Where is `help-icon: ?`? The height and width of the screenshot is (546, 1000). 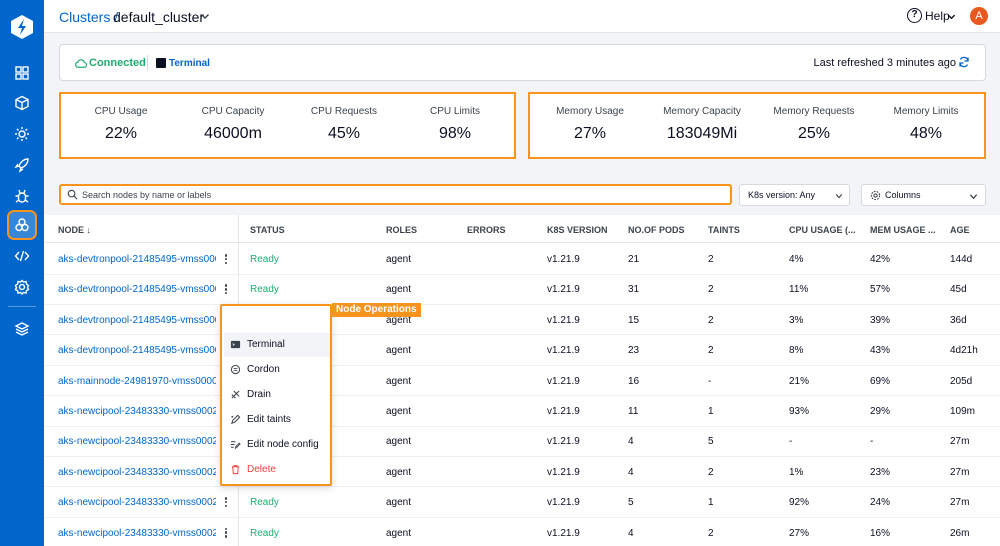 help-icon: ? is located at coordinates (914, 15).